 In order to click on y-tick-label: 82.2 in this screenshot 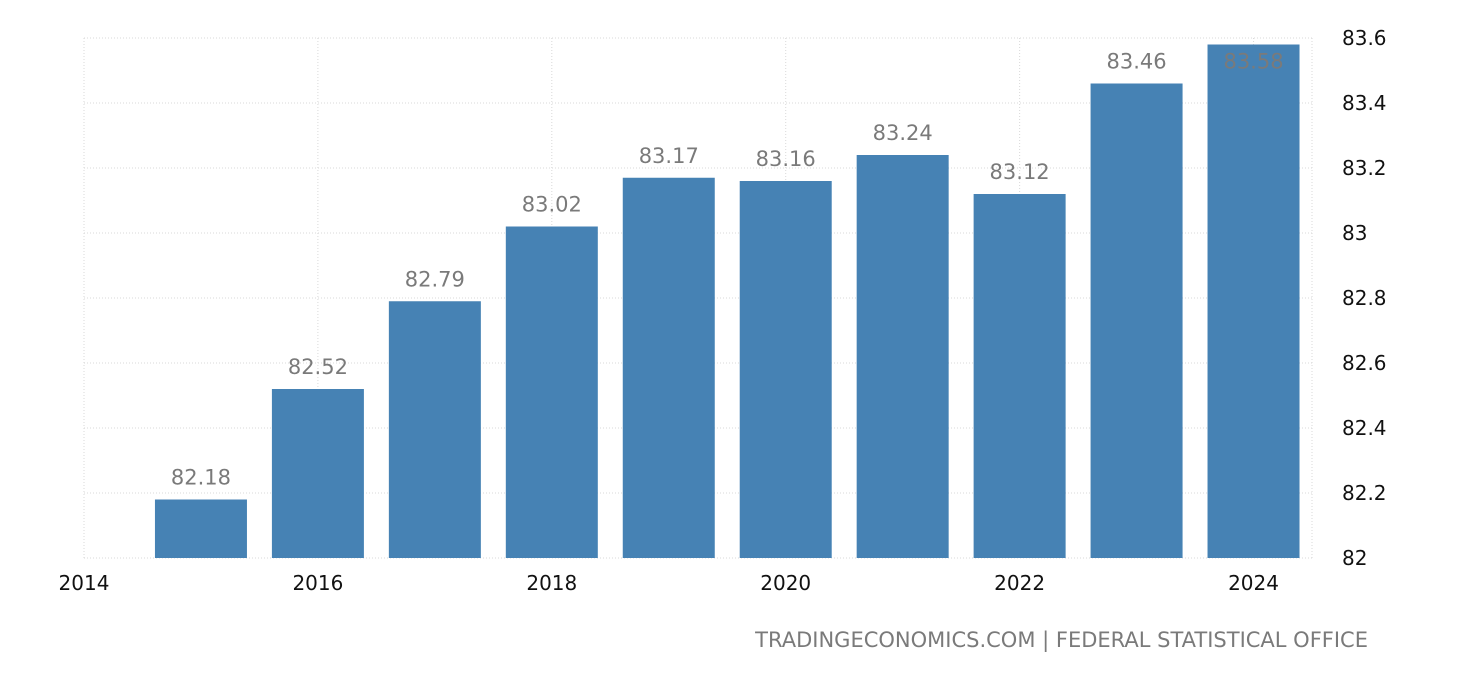, I will do `click(1364, 493)`.